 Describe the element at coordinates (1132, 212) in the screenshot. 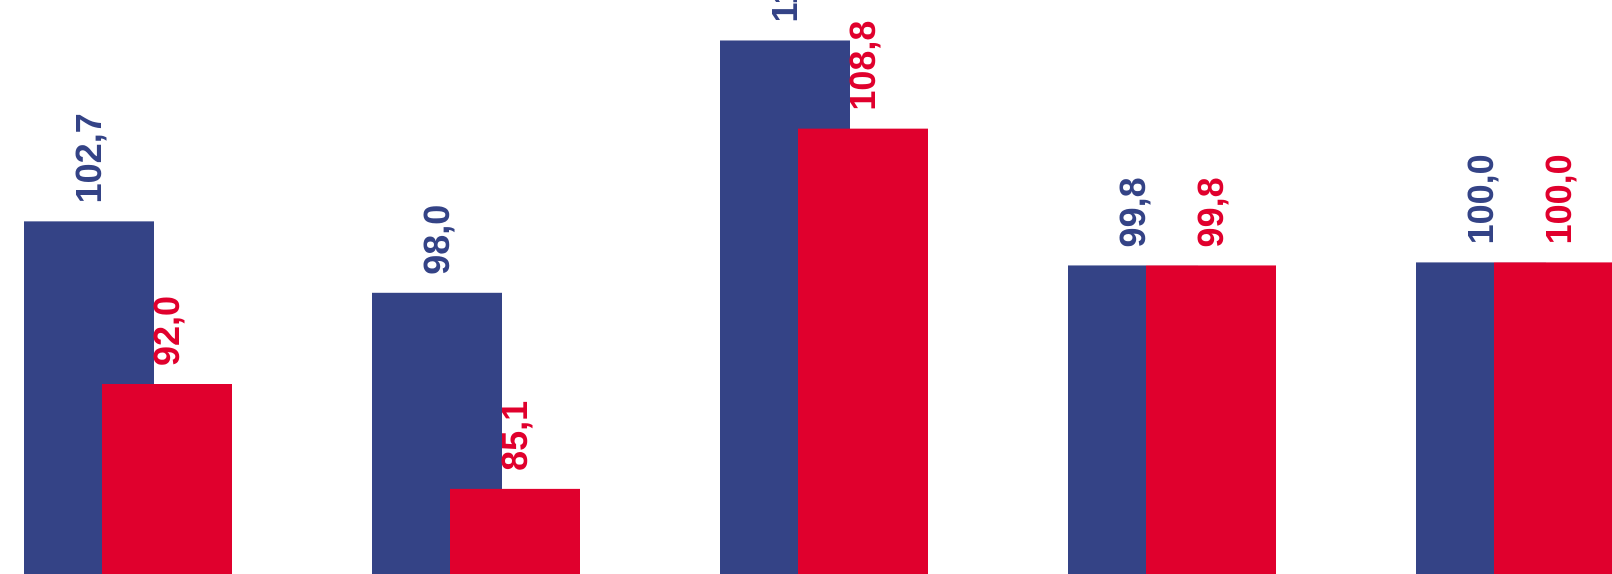

I see `value-label-series1-4: 99,8` at that location.